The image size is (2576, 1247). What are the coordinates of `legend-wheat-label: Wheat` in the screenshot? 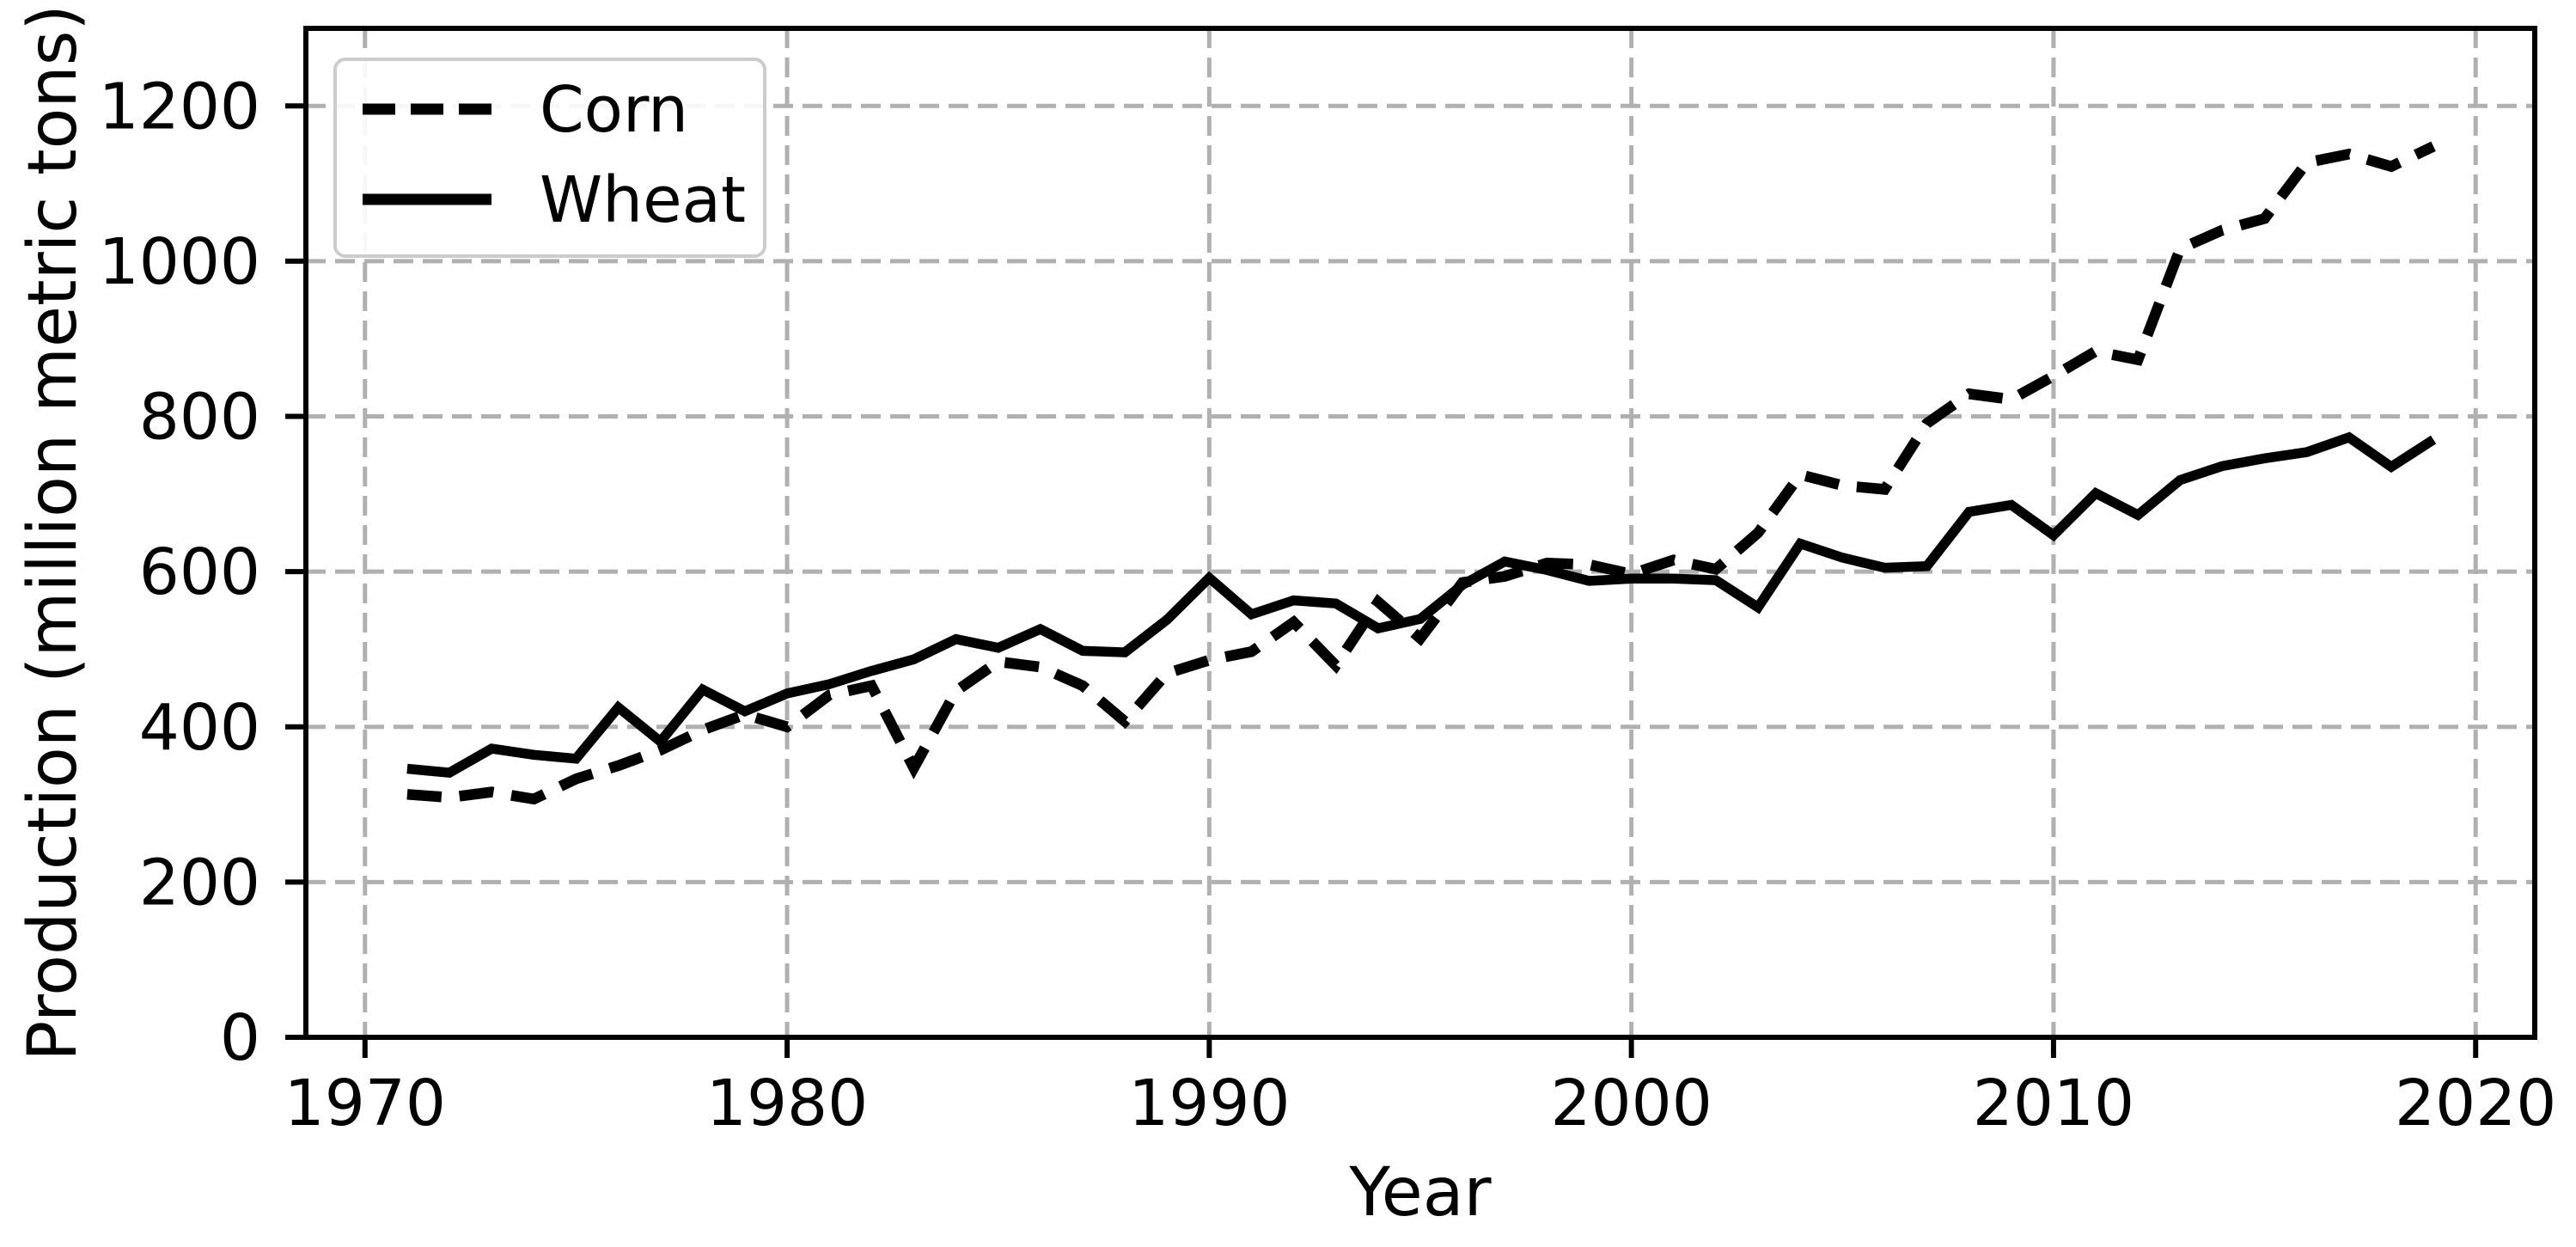 It's located at (643, 200).